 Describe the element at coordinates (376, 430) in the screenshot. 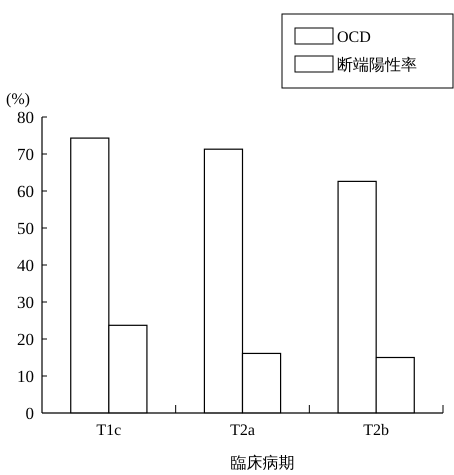

I see `x-tick-label: T2b` at that location.